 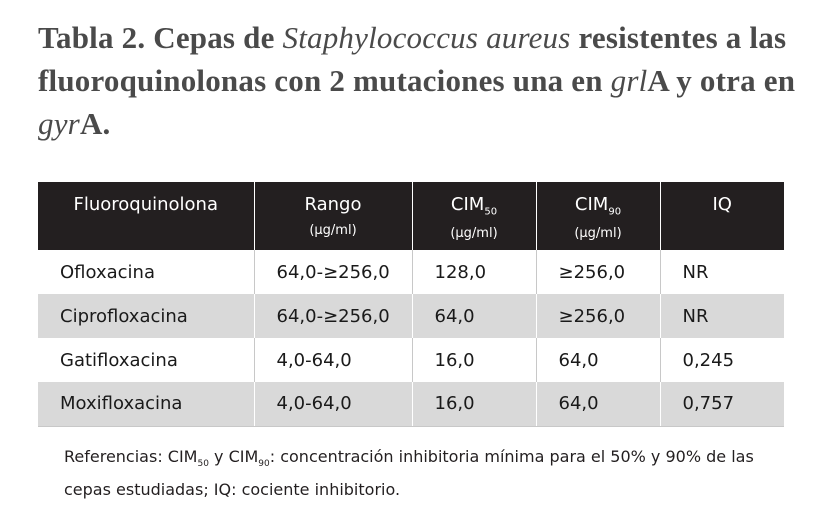 I want to click on cell-iq: 0,245, so click(x=721, y=360).